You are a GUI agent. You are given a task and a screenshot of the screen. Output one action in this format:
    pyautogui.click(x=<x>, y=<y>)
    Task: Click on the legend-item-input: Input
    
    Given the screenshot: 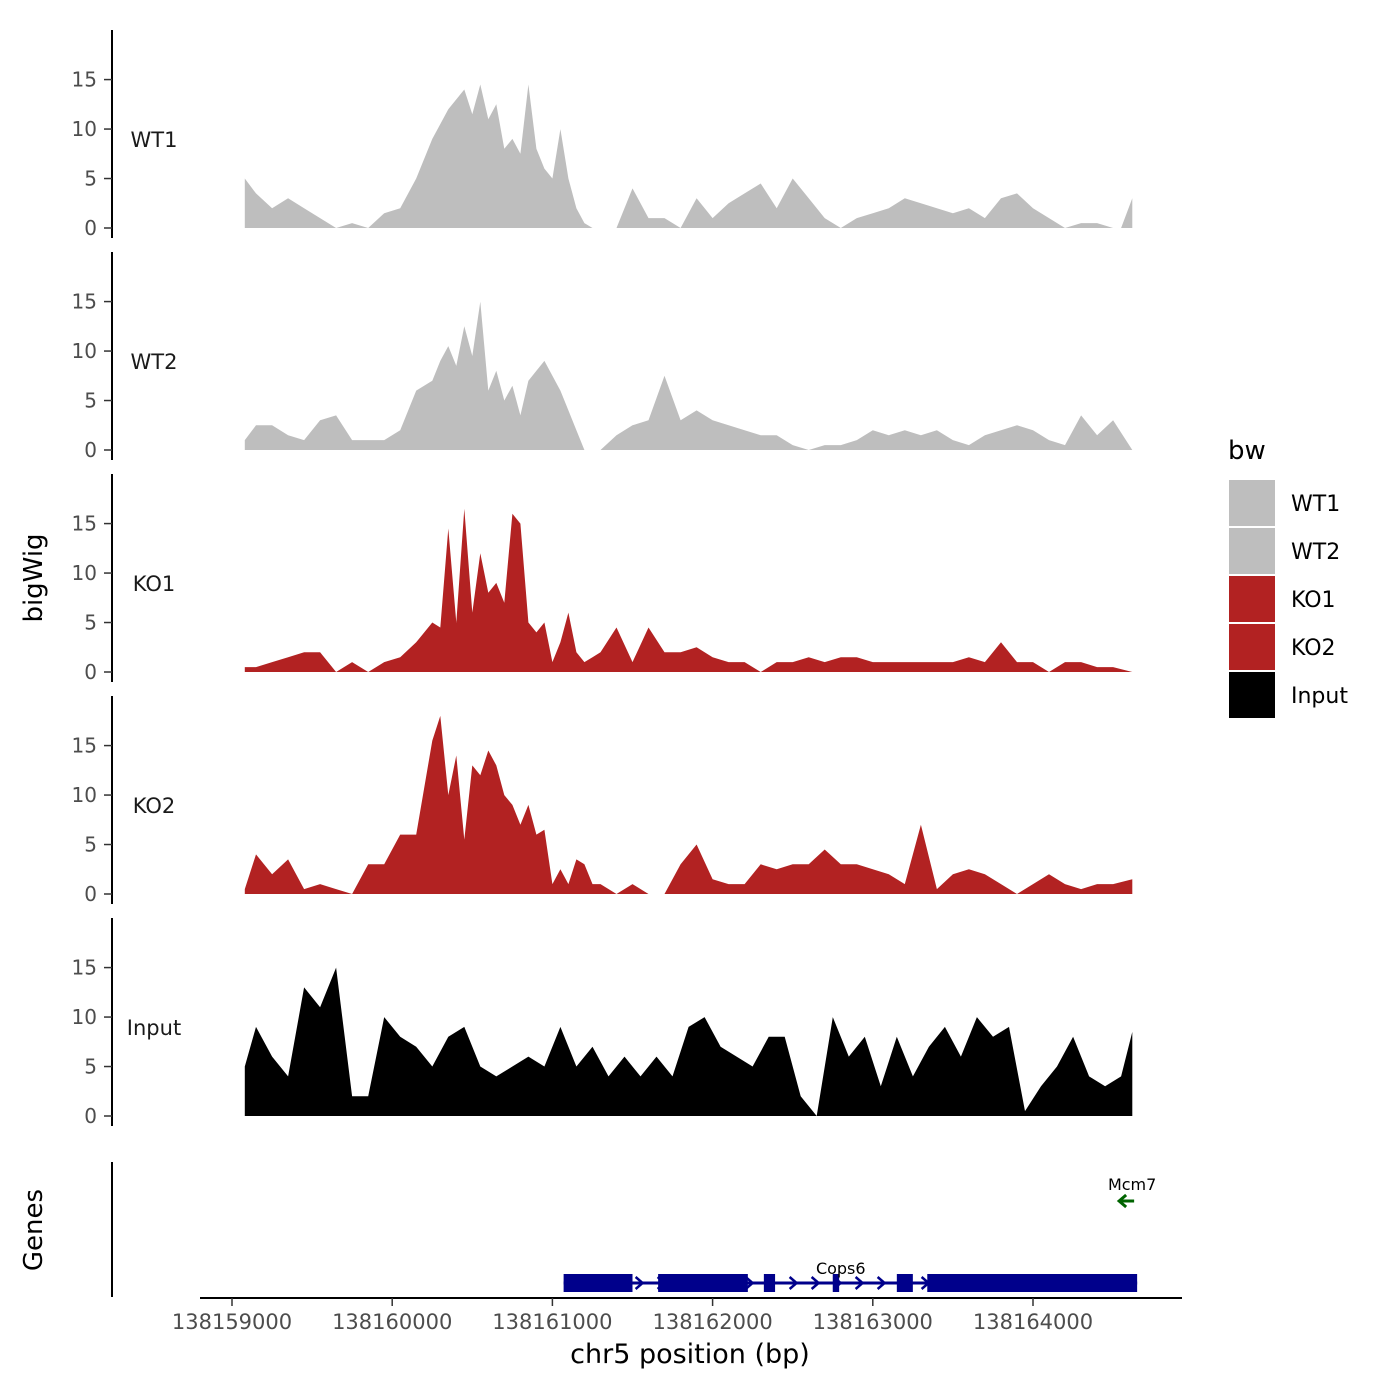 What is the action you would take?
    pyautogui.click(x=1288, y=695)
    